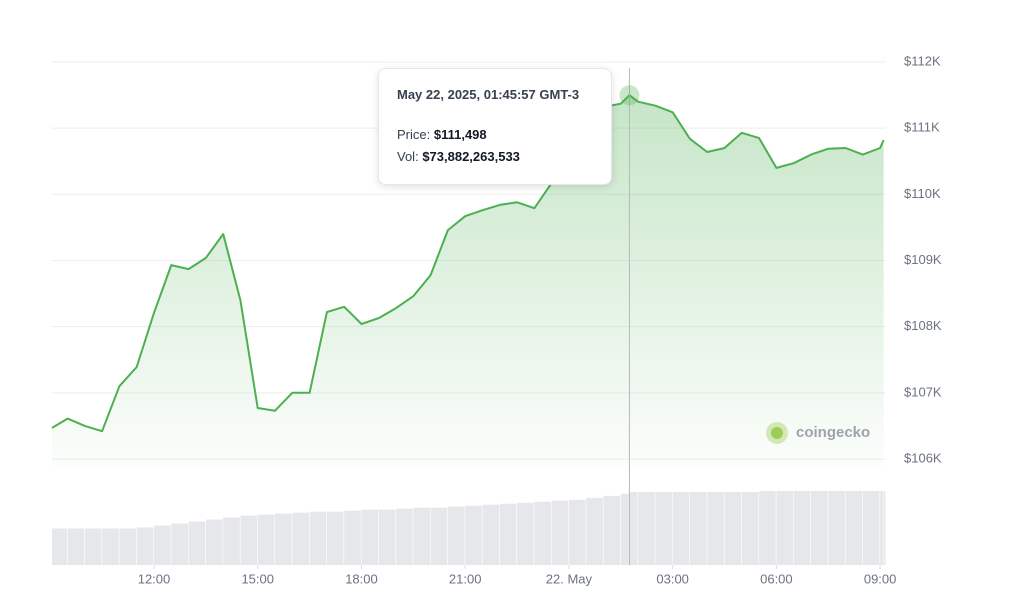 This screenshot has width=1024, height=603. I want to click on watermark: coingecko, so click(818, 433).